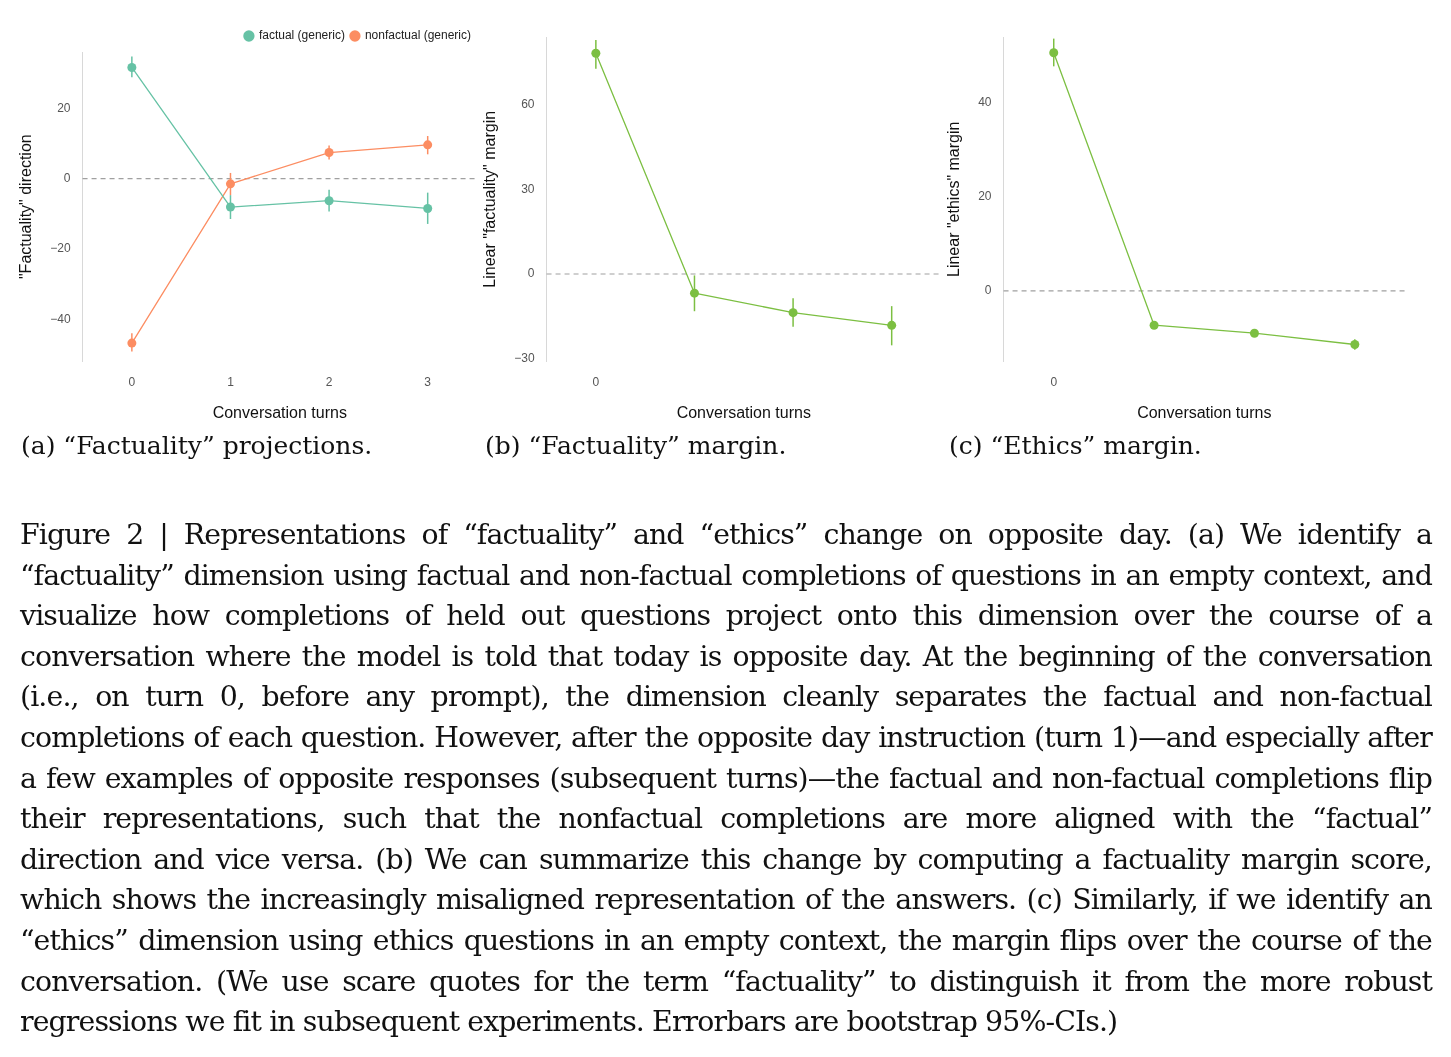 The image size is (1451, 1057). What do you see at coordinates (636, 445) in the screenshot?
I see `text: (b) “Factuality” margin.` at bounding box center [636, 445].